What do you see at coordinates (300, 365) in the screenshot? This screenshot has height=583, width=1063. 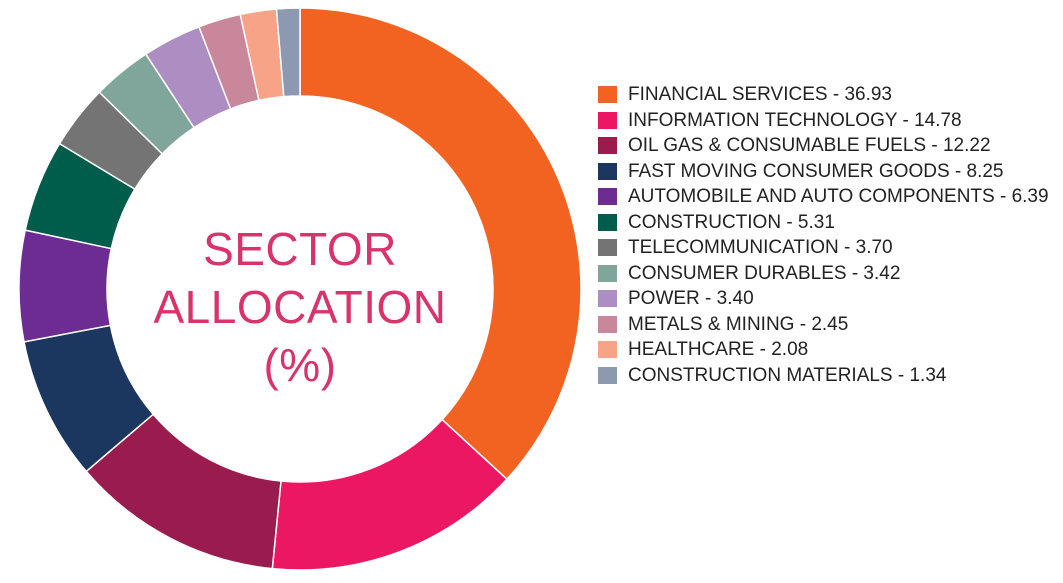 I see `center-title-line-3: (%)` at bounding box center [300, 365].